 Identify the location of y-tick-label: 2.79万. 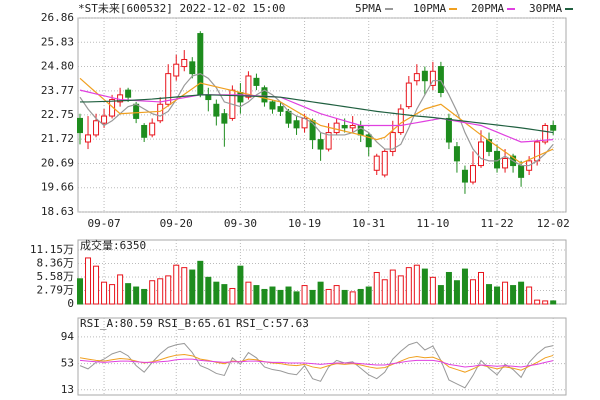
(56, 289).